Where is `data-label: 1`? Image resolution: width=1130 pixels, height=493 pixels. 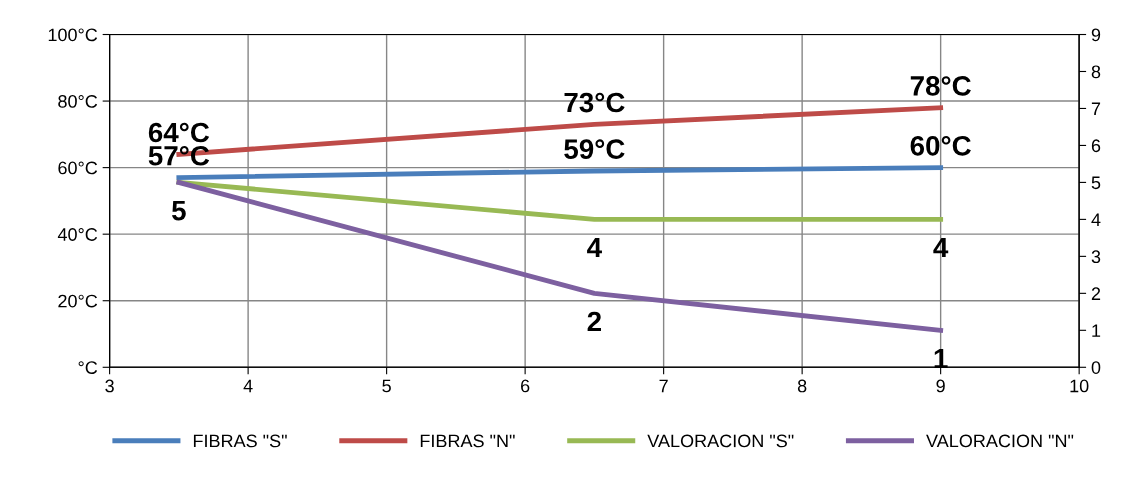
data-label: 1 is located at coordinates (941, 358).